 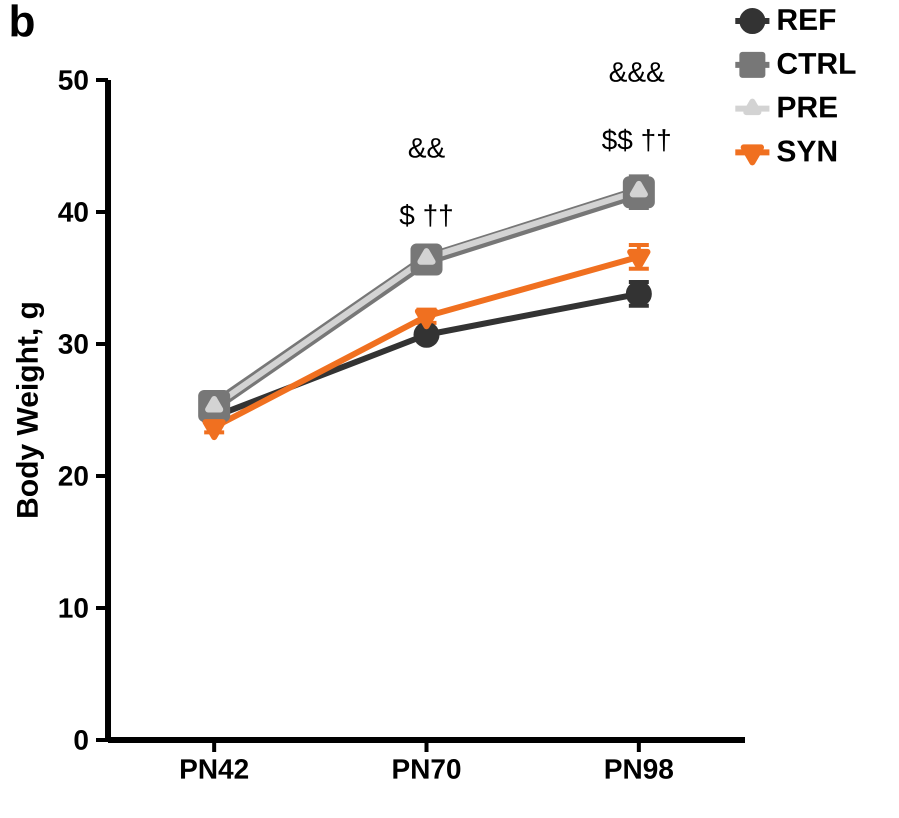 I want to click on y-tick-label: 10, so click(x=74, y=608).